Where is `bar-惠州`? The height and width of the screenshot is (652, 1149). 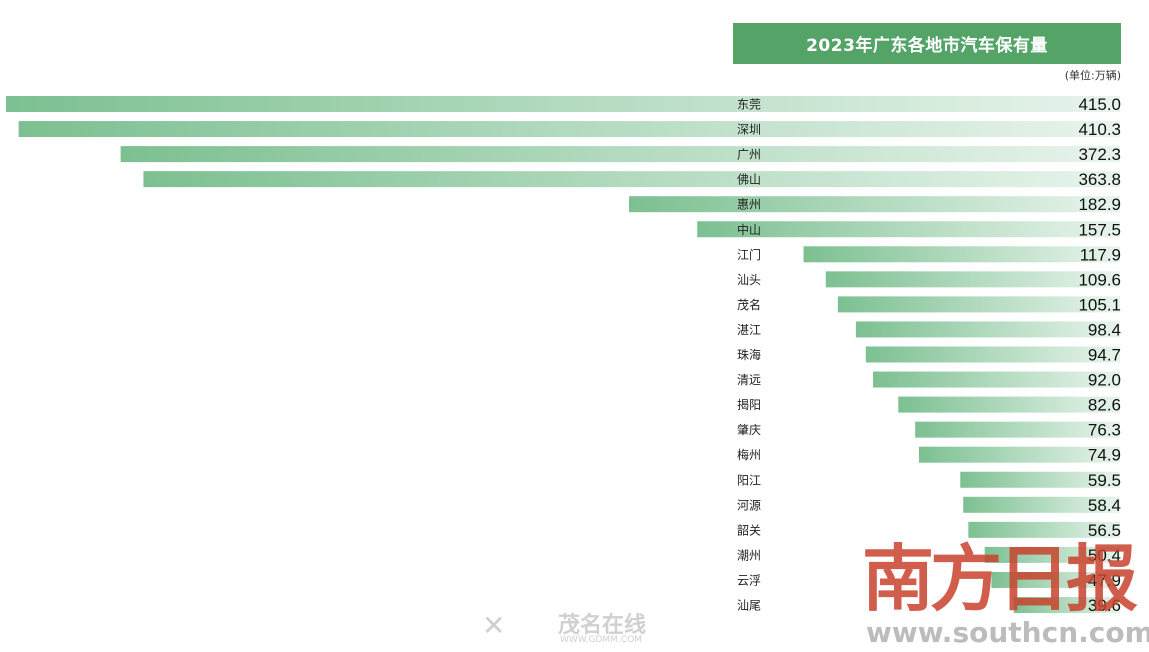 bar-惠州 is located at coordinates (874, 204).